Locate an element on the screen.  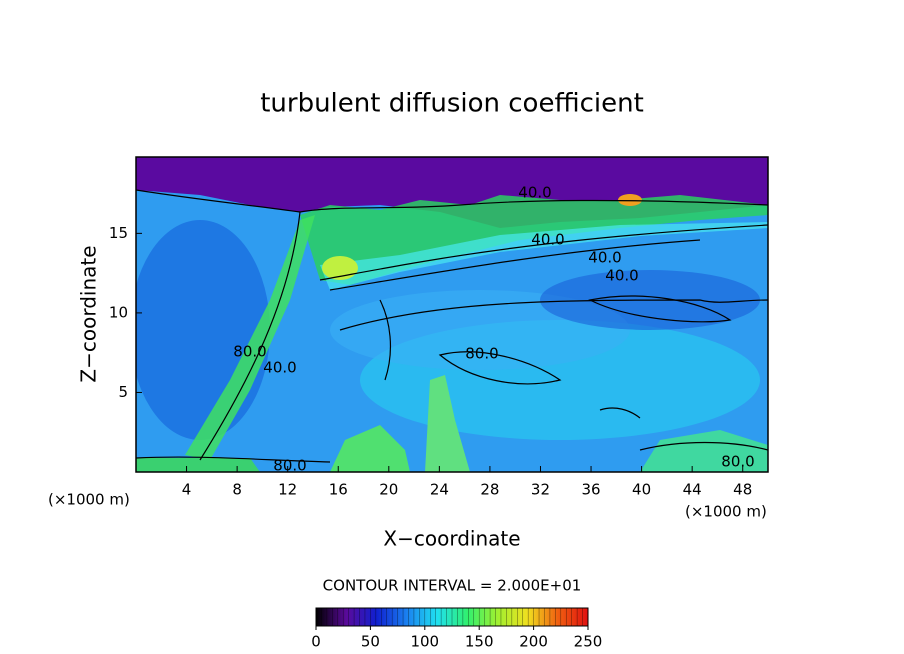
colorbar-tick-label: 50 is located at coordinates (370, 642).